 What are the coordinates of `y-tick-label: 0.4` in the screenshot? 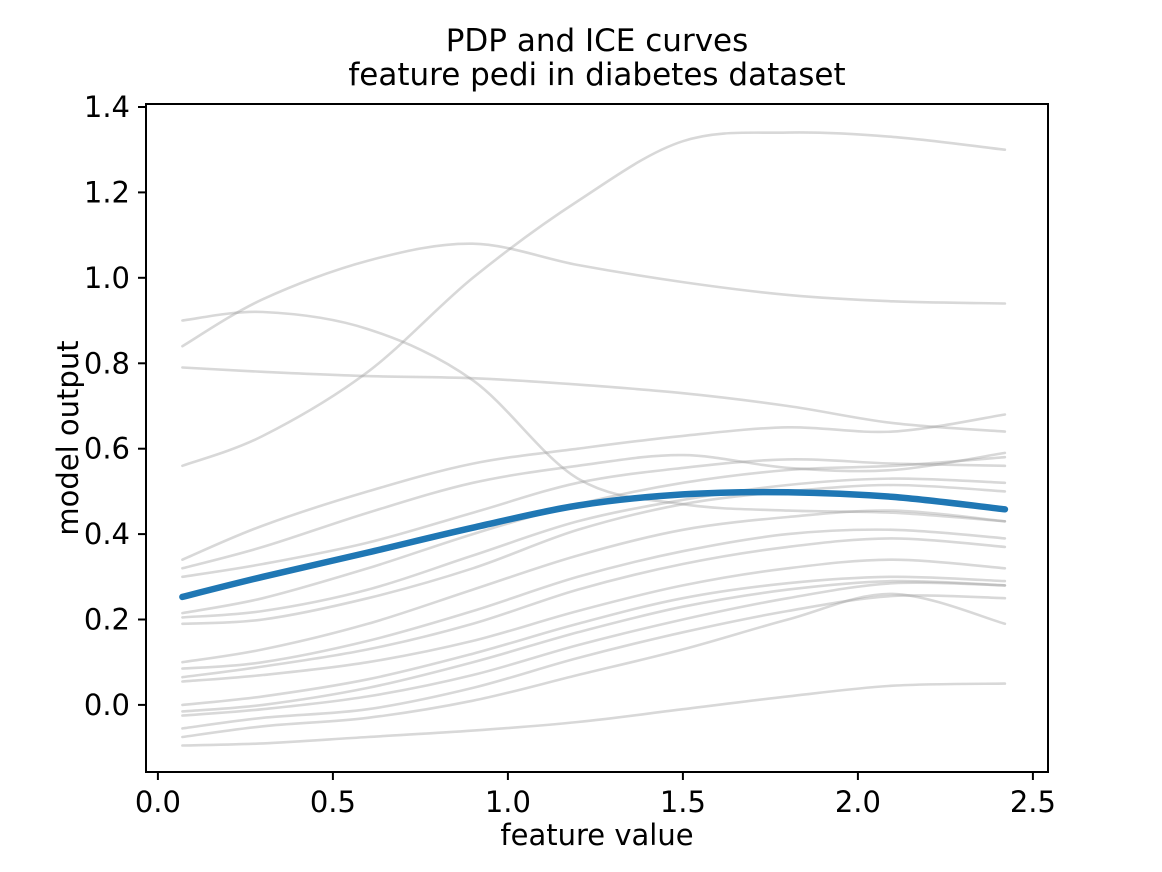 It's located at (107, 534).